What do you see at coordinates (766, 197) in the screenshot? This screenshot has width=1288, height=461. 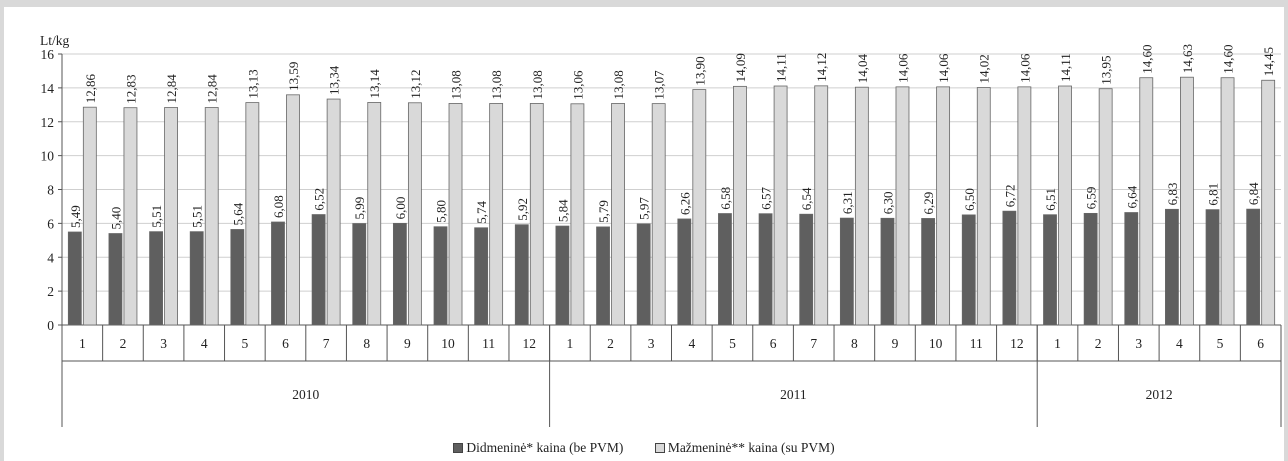 I see `wholesale-value-label: 6,57` at bounding box center [766, 197].